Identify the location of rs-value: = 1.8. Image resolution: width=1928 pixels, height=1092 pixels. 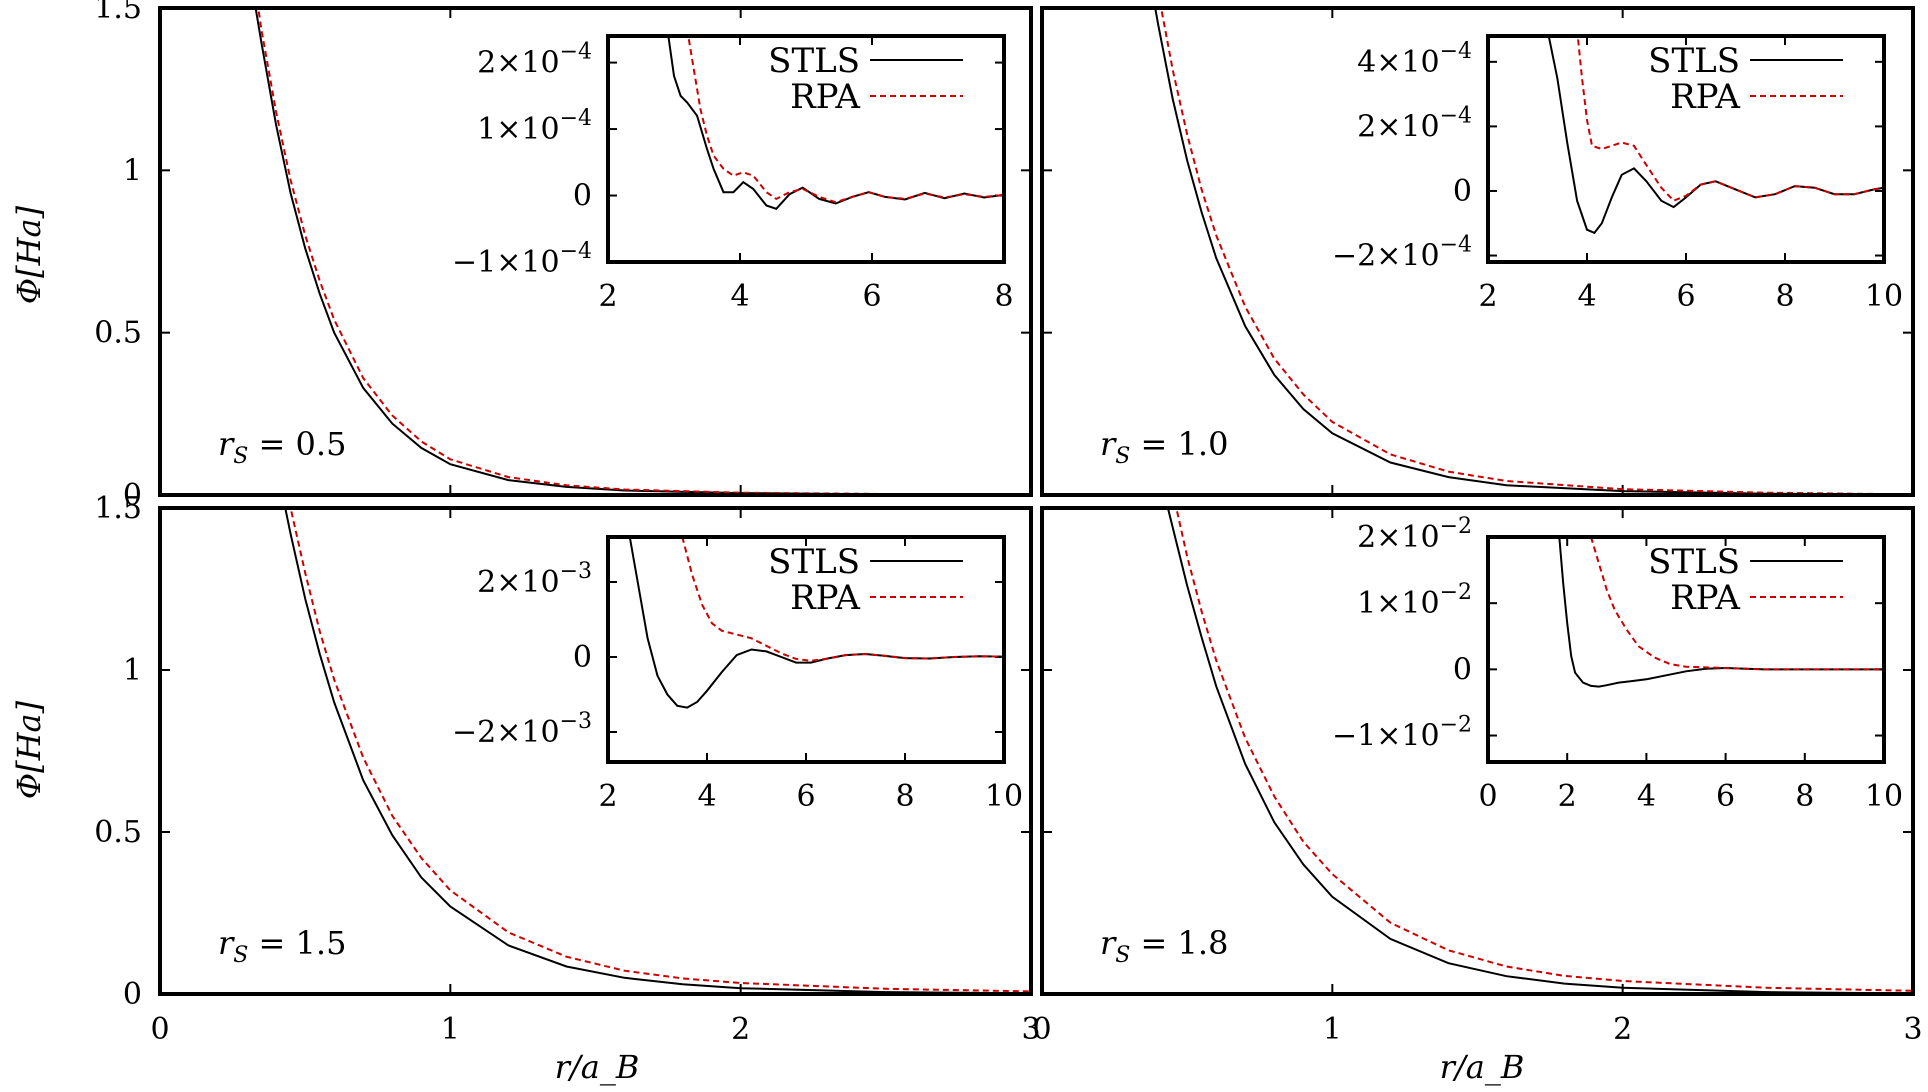
(1179, 943).